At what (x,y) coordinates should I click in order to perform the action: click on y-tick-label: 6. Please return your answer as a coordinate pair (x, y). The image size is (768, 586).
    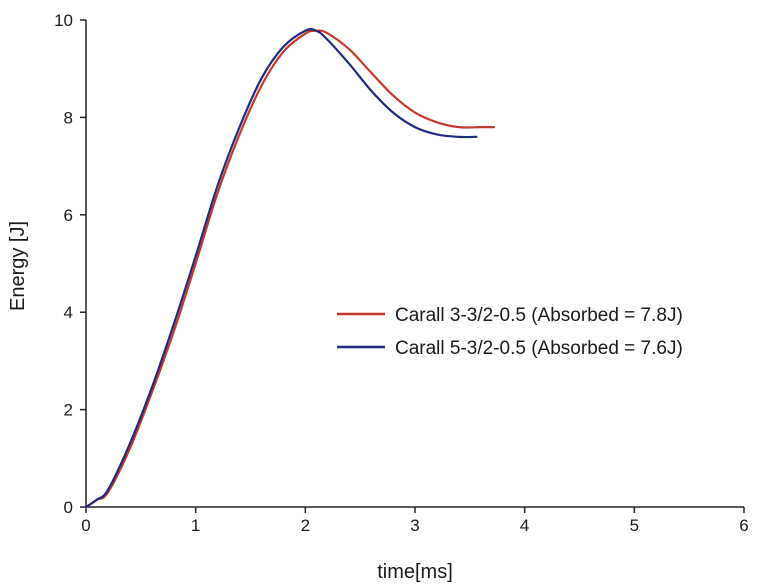
    Looking at the image, I should click on (68, 215).